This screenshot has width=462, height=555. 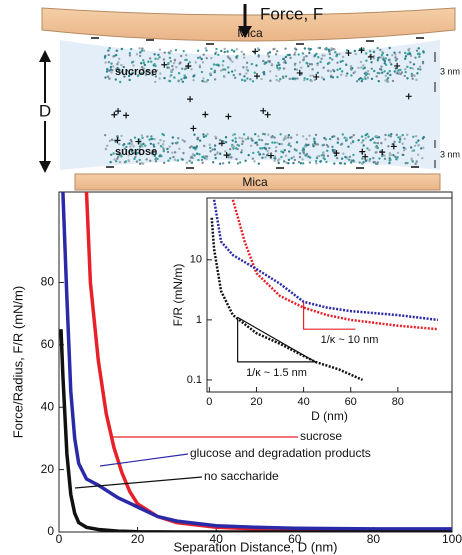 I want to click on gap-label: D, so click(x=45, y=110).